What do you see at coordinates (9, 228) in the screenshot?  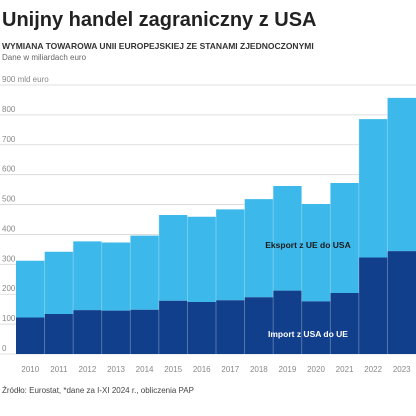 I see `y-tick-label: 400` at bounding box center [9, 228].